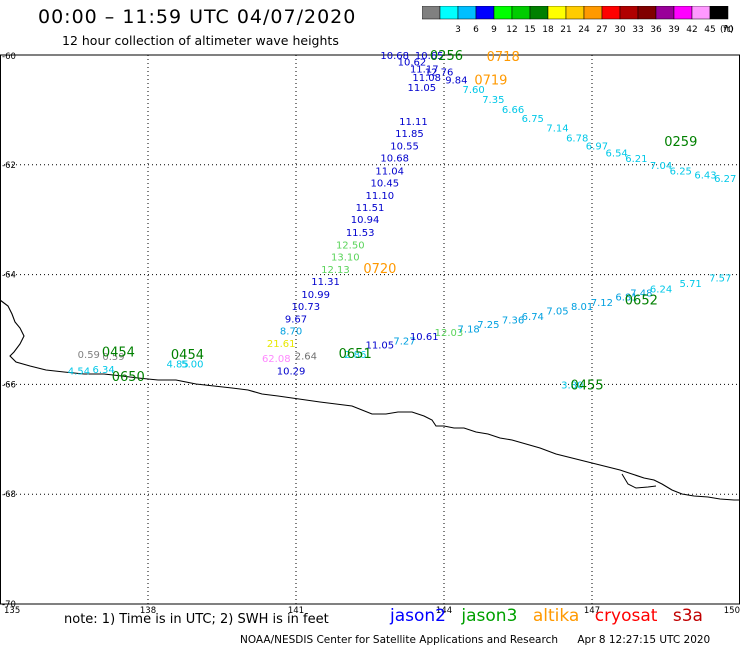 Image resolution: width=740 pixels, height=650 pixels. Describe the element at coordinates (620, 30) in the screenshot. I see `colorbar-tick-label: 30` at that location.